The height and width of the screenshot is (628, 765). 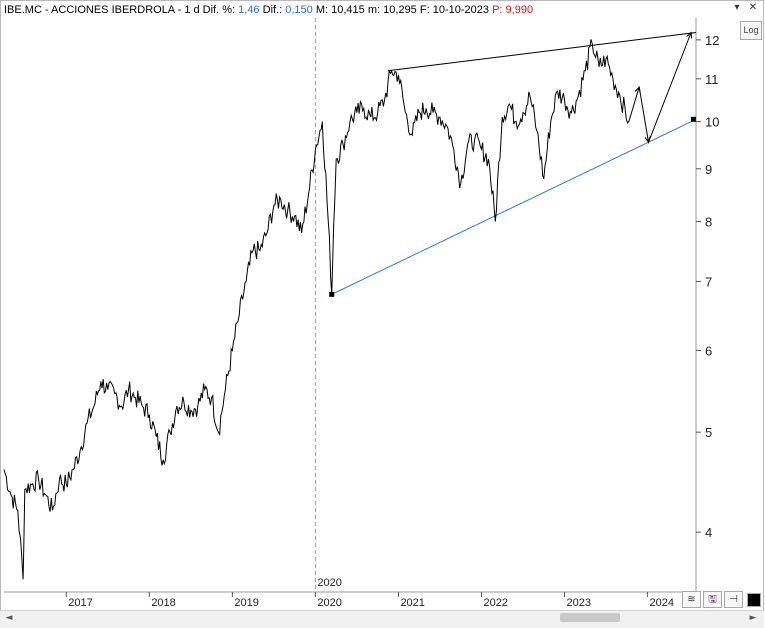 What do you see at coordinates (753, 618) in the screenshot?
I see `scroll-right-icon: ►` at bounding box center [753, 618].